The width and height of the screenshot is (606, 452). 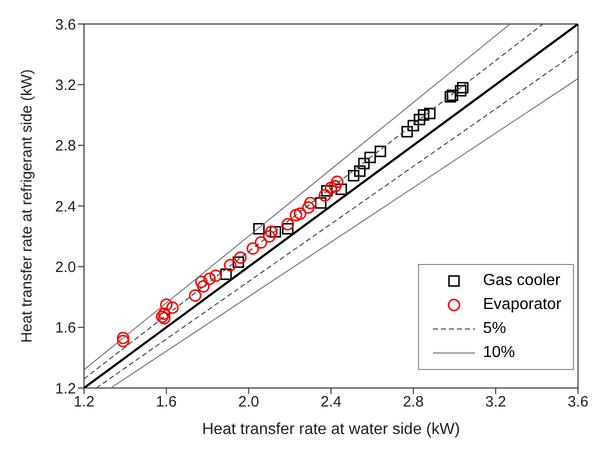 What do you see at coordinates (331, 429) in the screenshot?
I see `x-axis-title: Heat transfer rate at water side (kW)` at bounding box center [331, 429].